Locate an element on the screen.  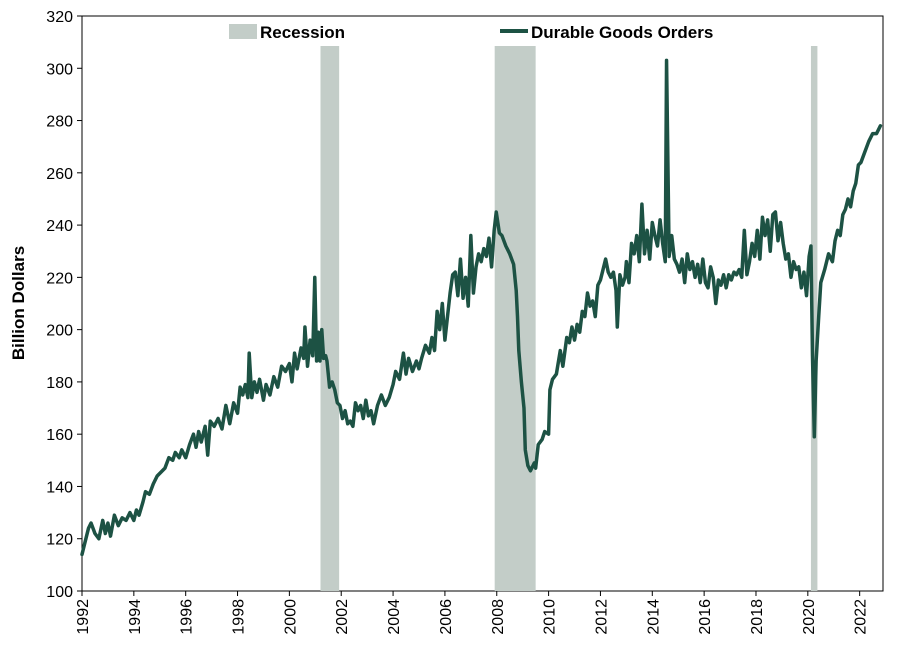
legend-series-label: Durable Goods Orders is located at coordinates (622, 32).